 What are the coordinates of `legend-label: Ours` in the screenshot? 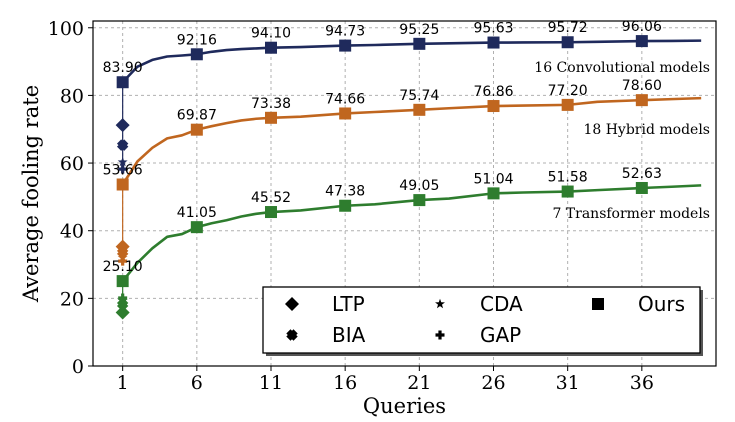 It's located at (661, 304).